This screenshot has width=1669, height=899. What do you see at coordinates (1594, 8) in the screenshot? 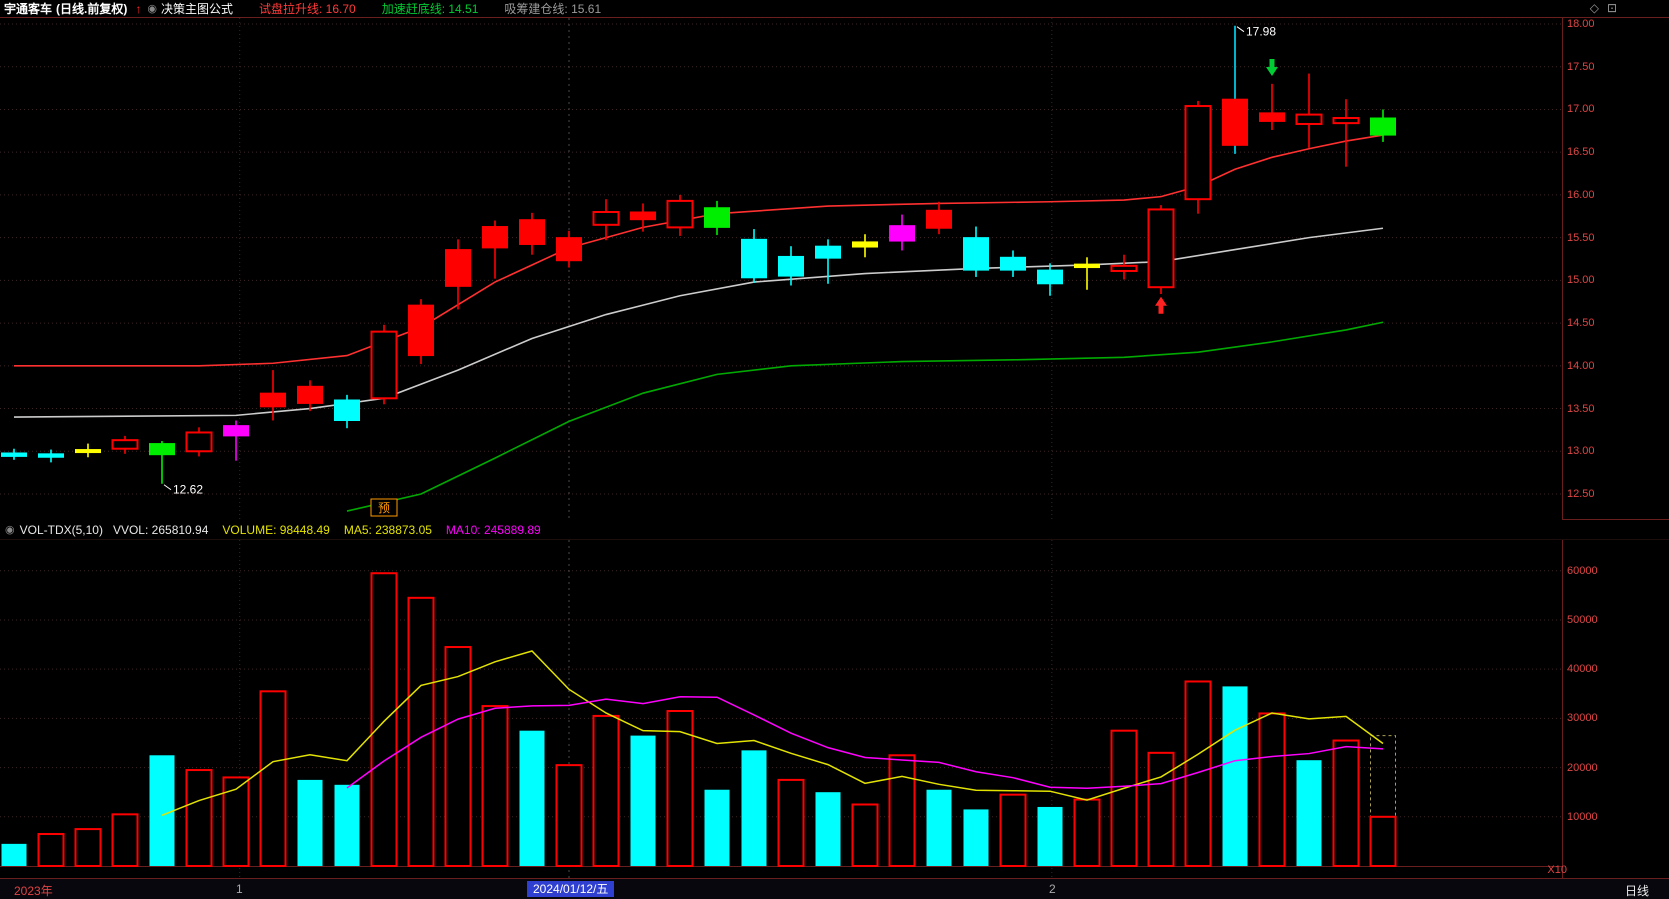
I see `diamond-icon: ◇` at bounding box center [1594, 8].